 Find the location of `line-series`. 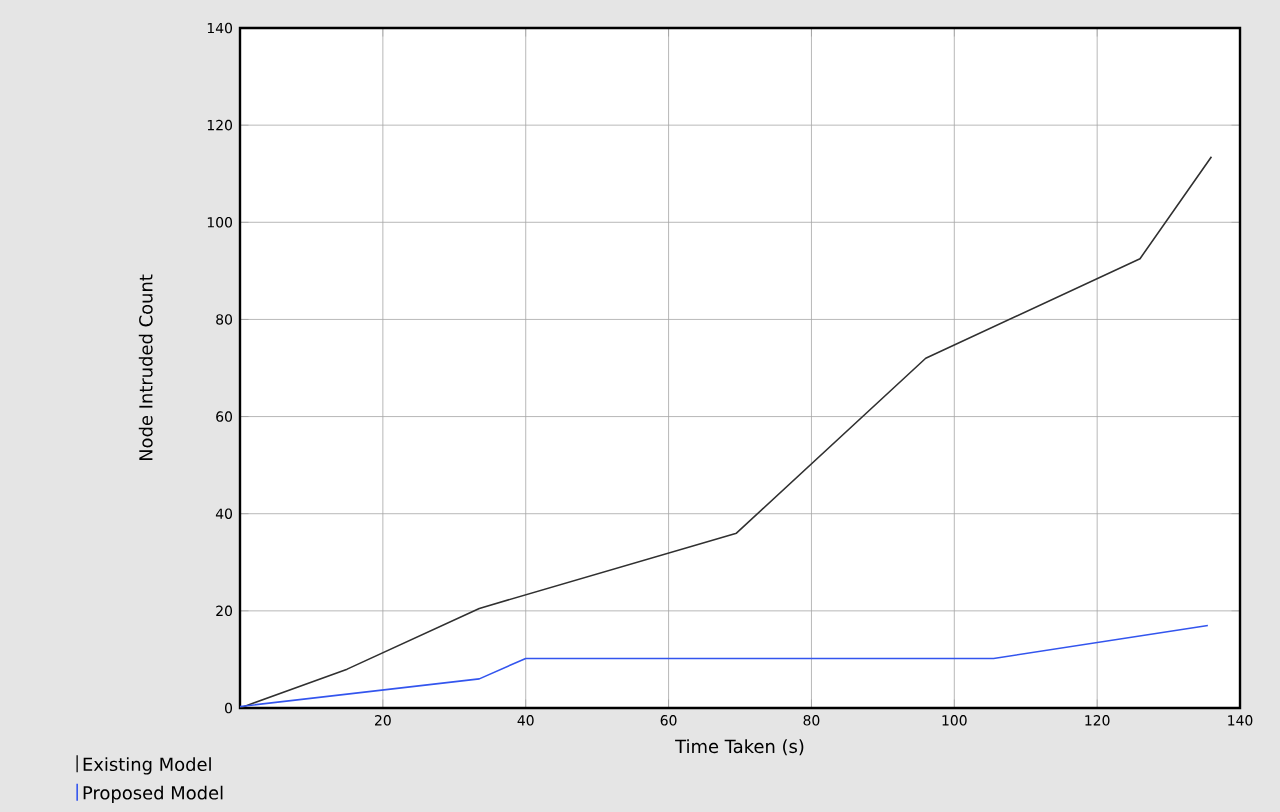

line-series is located at coordinates (724, 666).